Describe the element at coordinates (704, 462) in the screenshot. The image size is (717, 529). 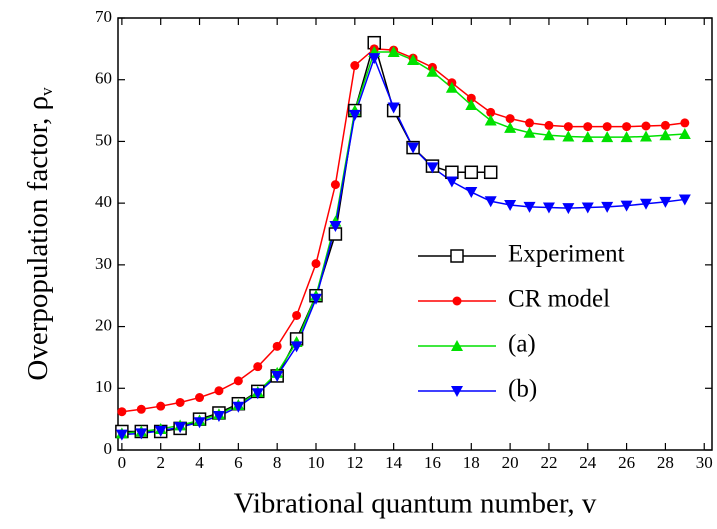
I see `x-tick-label: 30` at that location.